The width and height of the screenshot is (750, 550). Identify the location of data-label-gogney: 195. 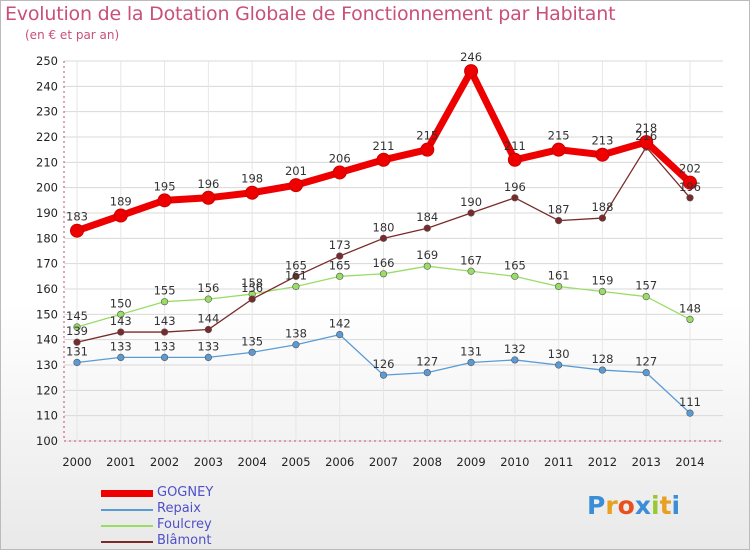
(165, 186).